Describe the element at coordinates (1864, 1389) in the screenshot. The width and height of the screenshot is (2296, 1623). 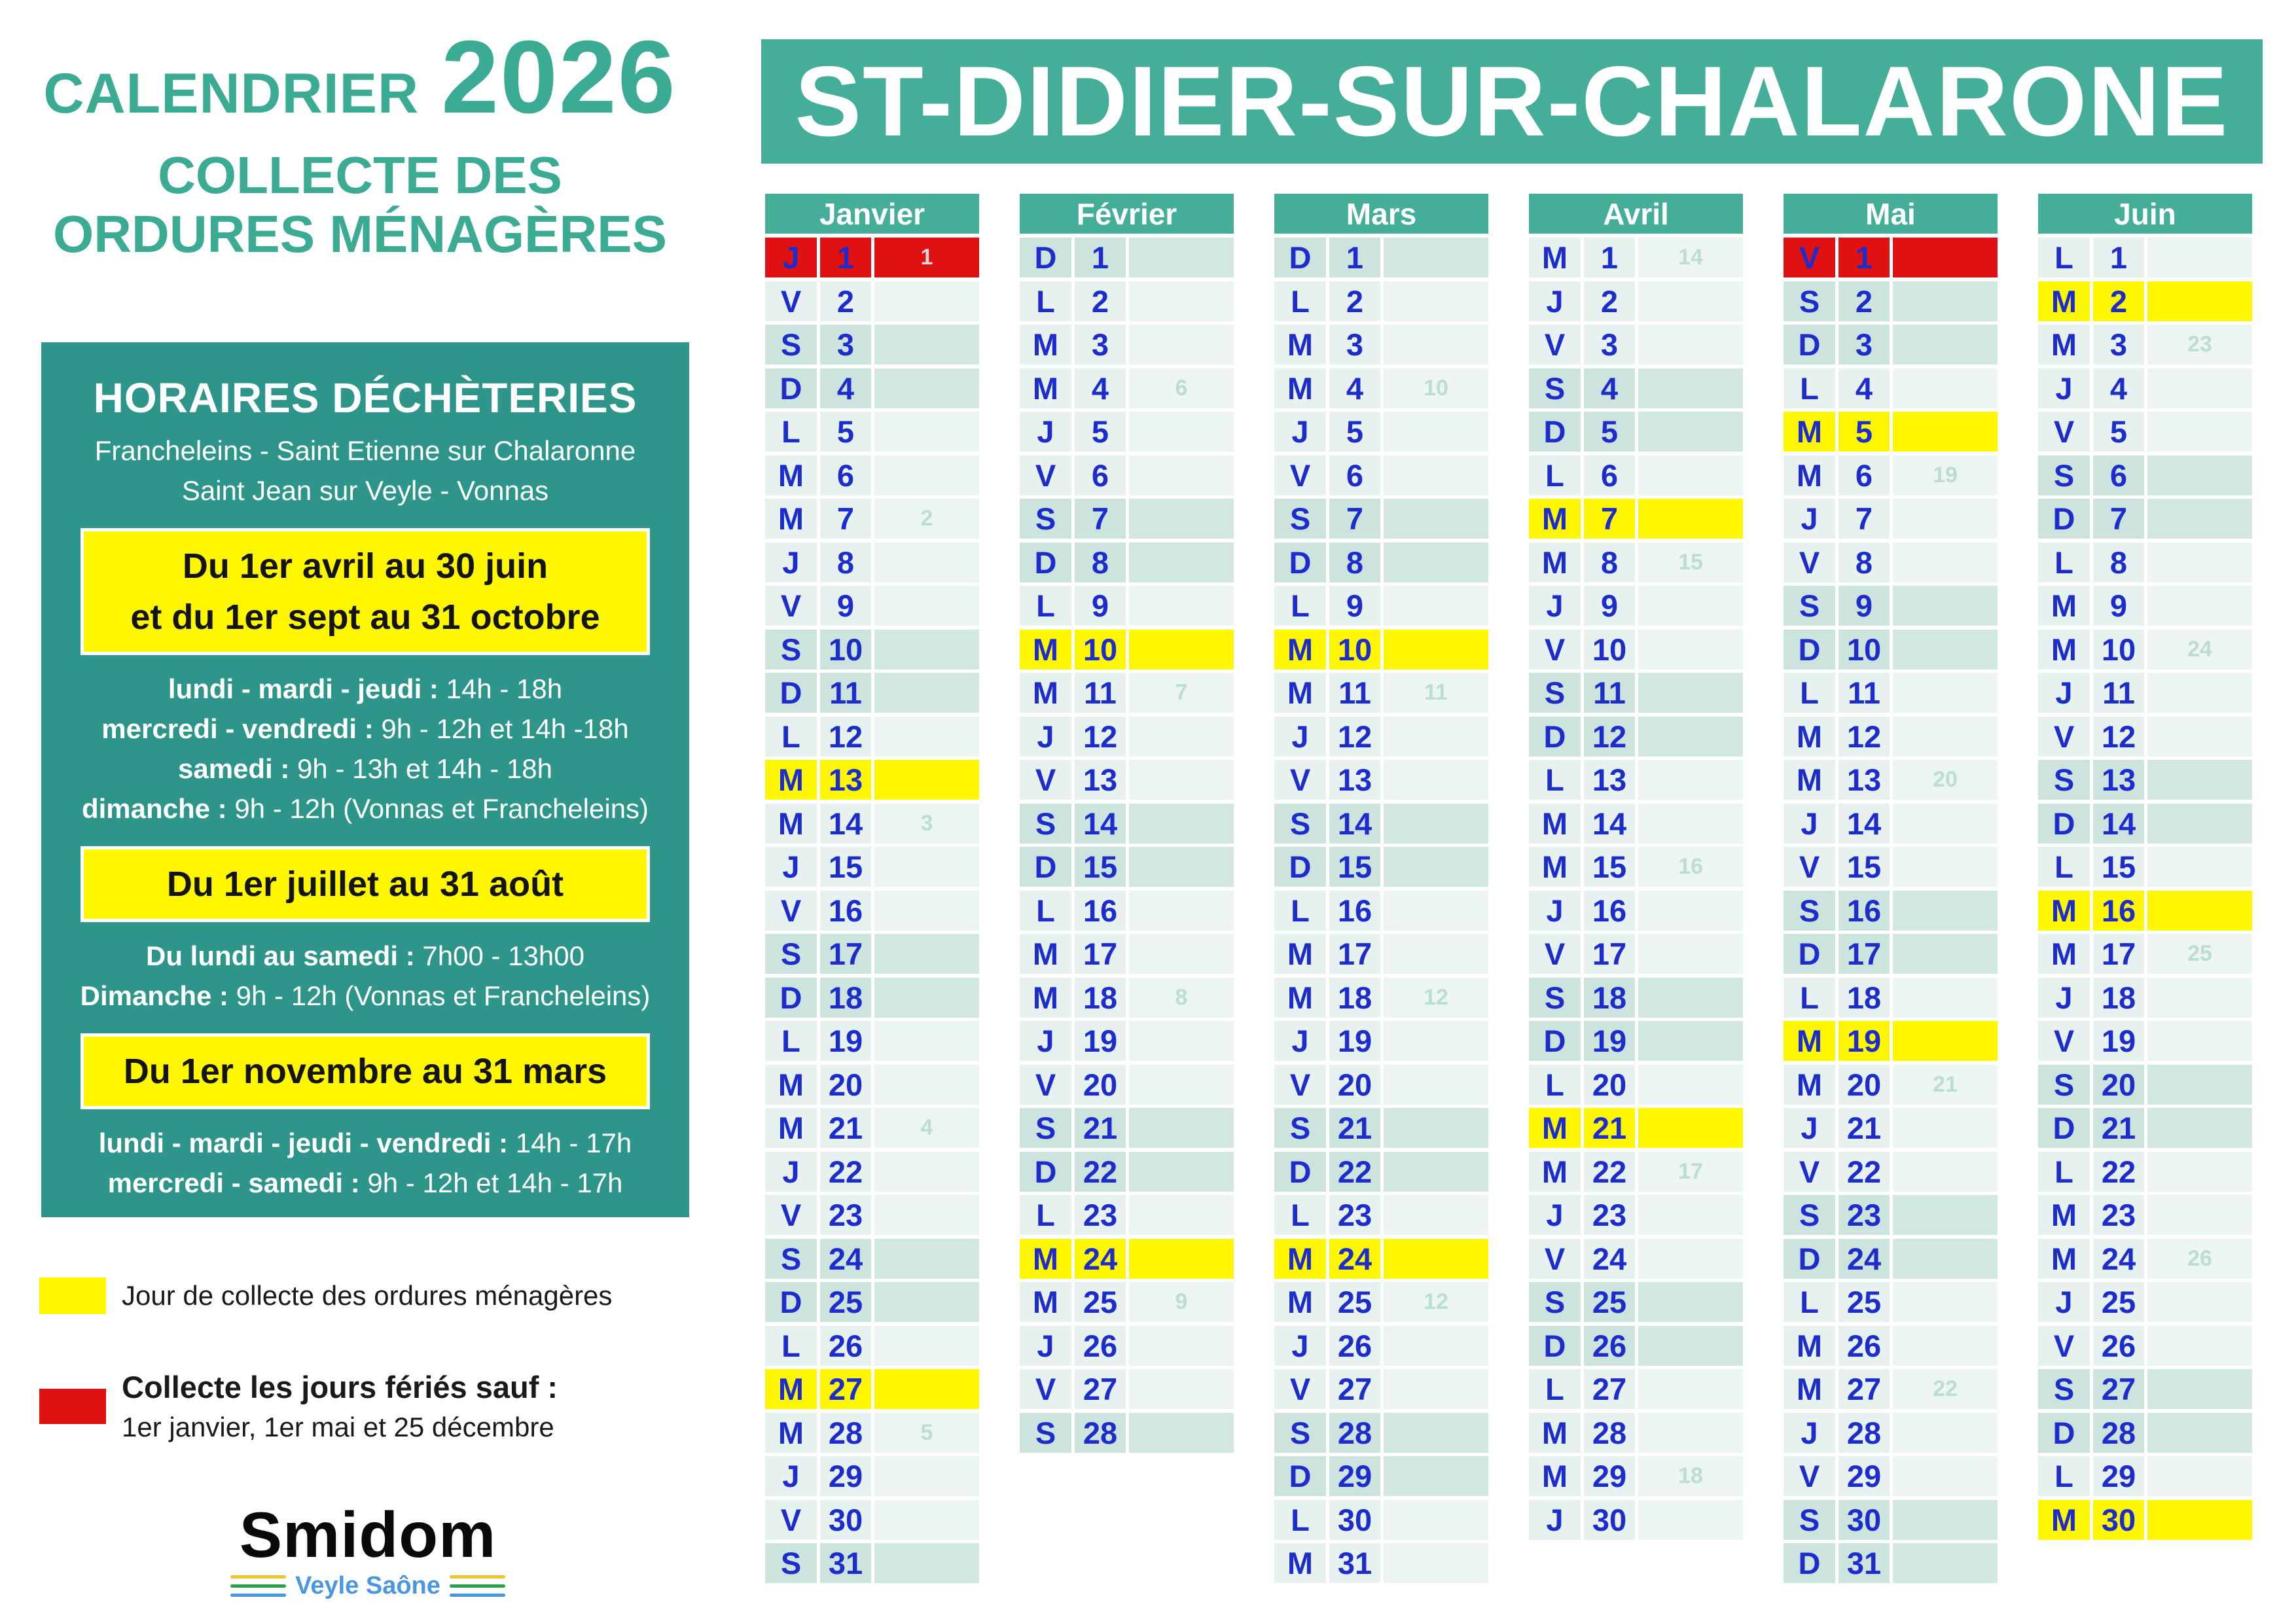
I see `day-number-cell: 27` at that location.